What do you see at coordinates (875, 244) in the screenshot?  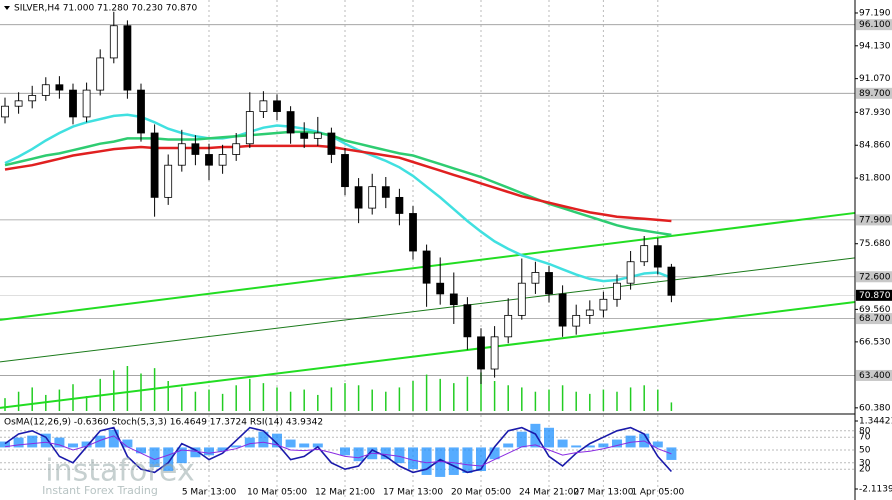 I see `y-tick-label: 75.680` at bounding box center [875, 244].